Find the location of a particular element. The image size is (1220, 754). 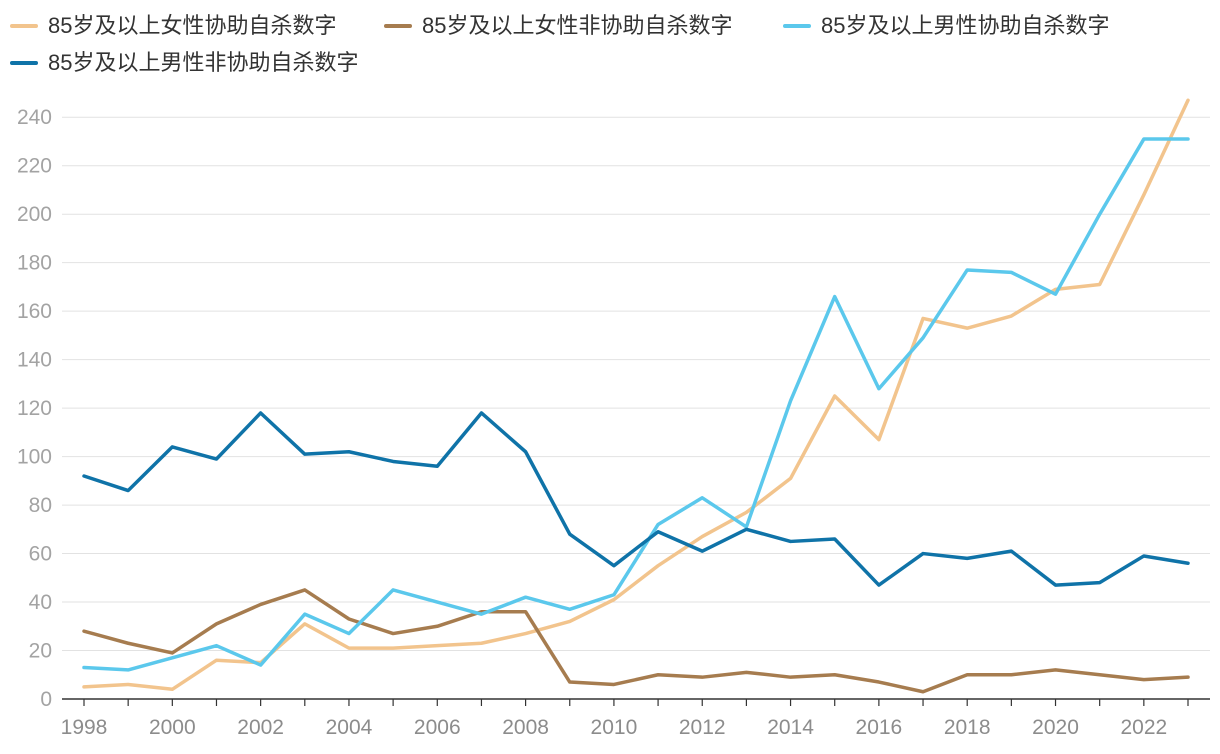

y-tick-label: 120 is located at coordinates (34, 408).